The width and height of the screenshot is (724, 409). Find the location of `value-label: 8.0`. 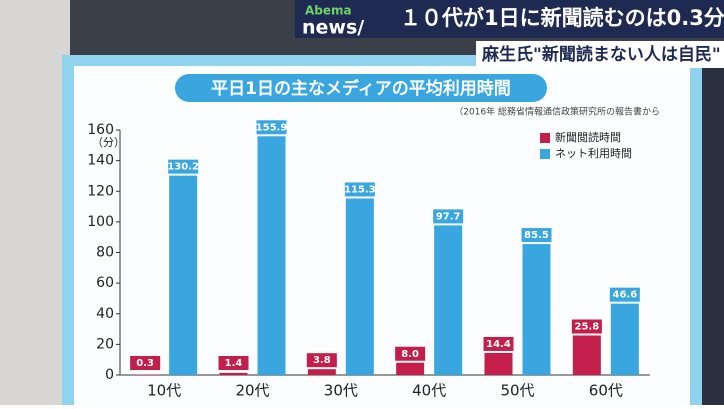

value-label: 8.0 is located at coordinates (410, 354).